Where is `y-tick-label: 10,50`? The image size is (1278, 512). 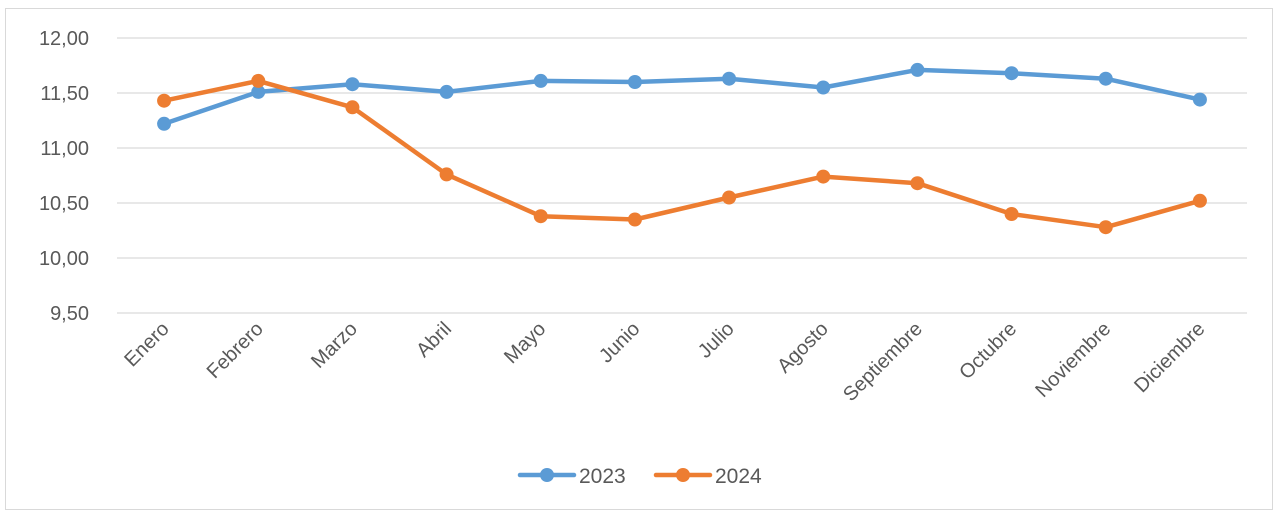 y-tick-label: 10,50 is located at coordinates (64, 204).